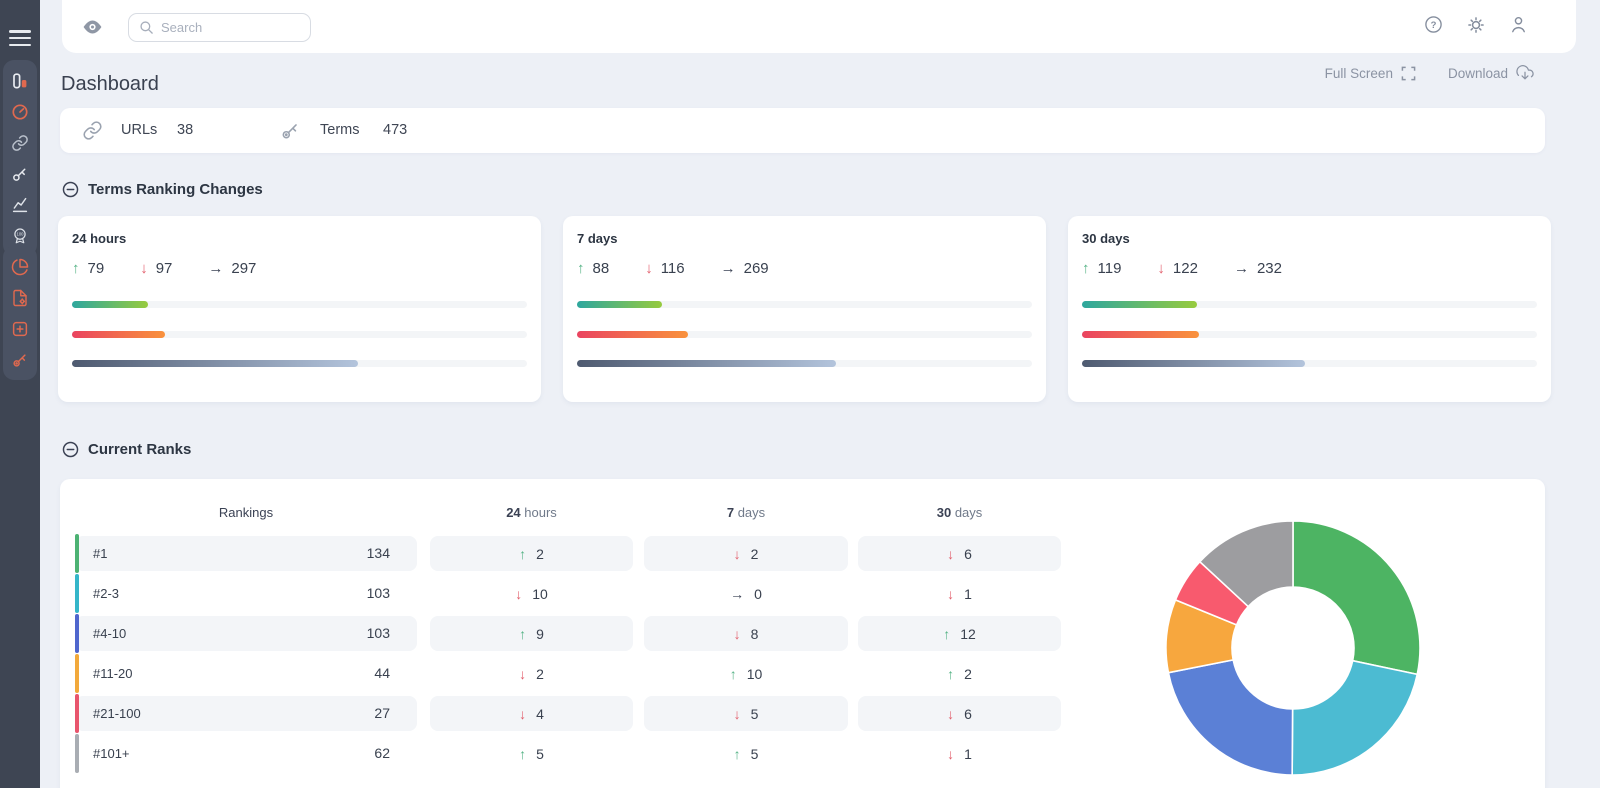  Describe the element at coordinates (1355, 717) in the screenshot. I see `donut-segment-#2-3` at that location.